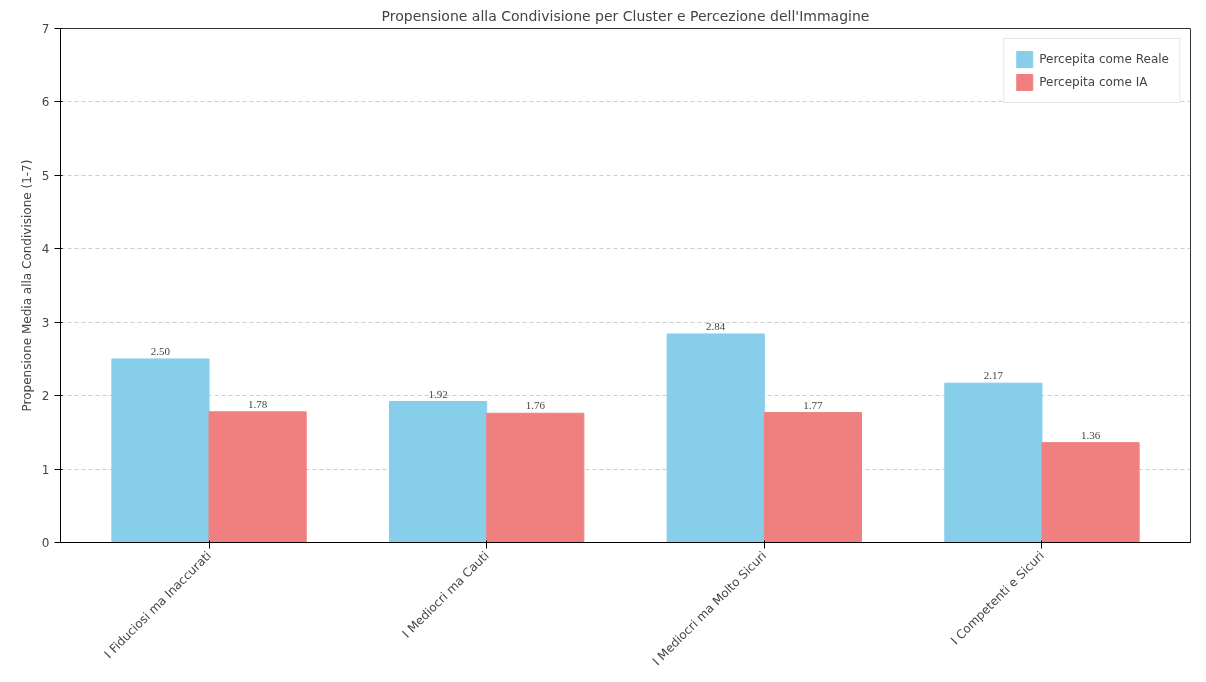 This screenshot has width=1206, height=682. Describe the element at coordinates (716, 325) in the screenshot. I see `data-label: 2.84` at that location.